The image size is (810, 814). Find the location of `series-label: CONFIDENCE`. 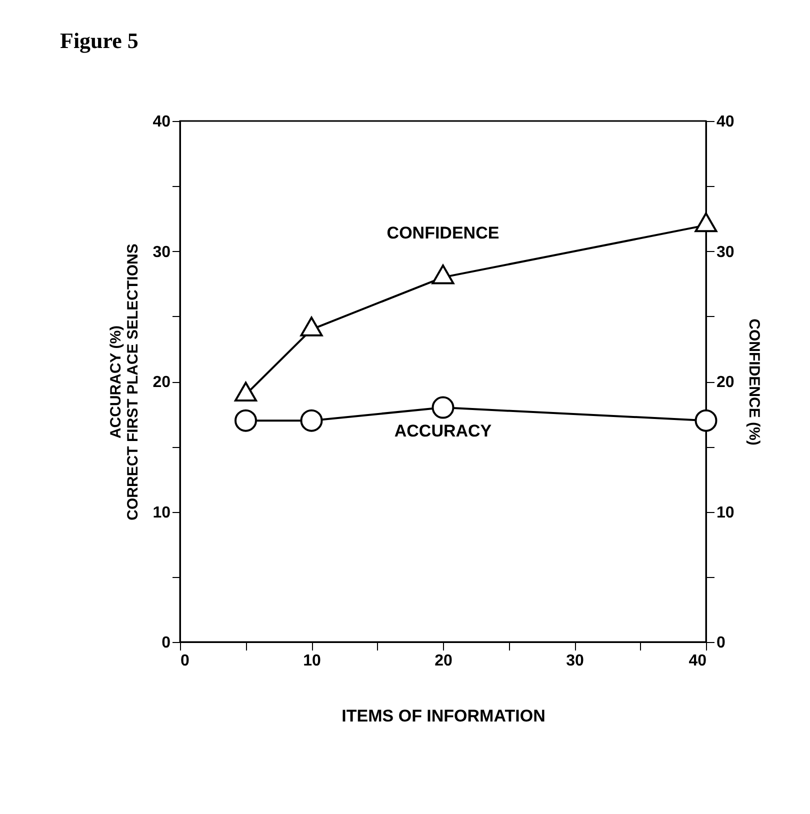

series-label: CONFIDENCE is located at coordinates (443, 232).